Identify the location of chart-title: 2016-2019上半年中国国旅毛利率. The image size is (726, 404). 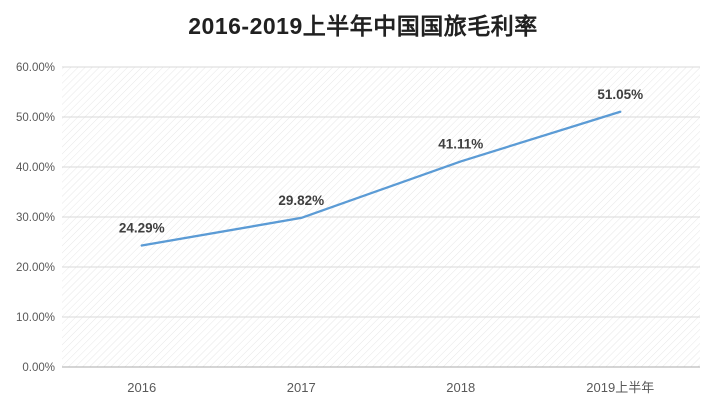
(363, 26).